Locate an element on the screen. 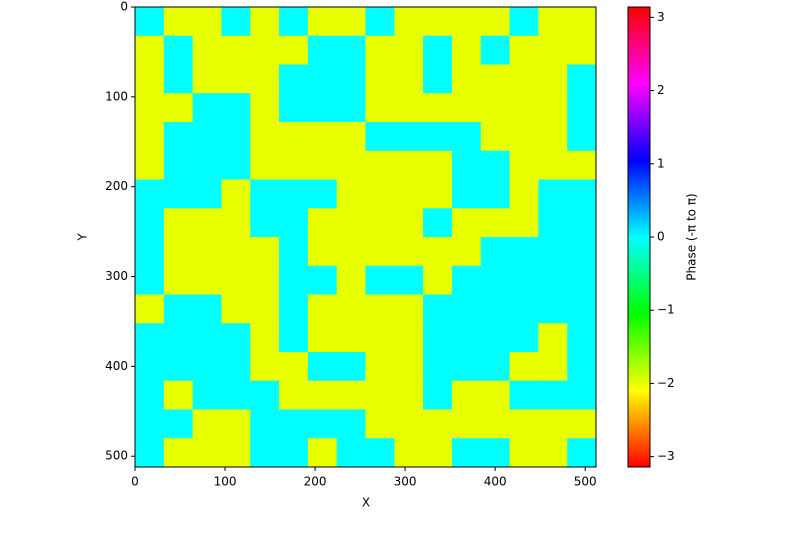  y-tick-label: 500 is located at coordinates (116, 456).